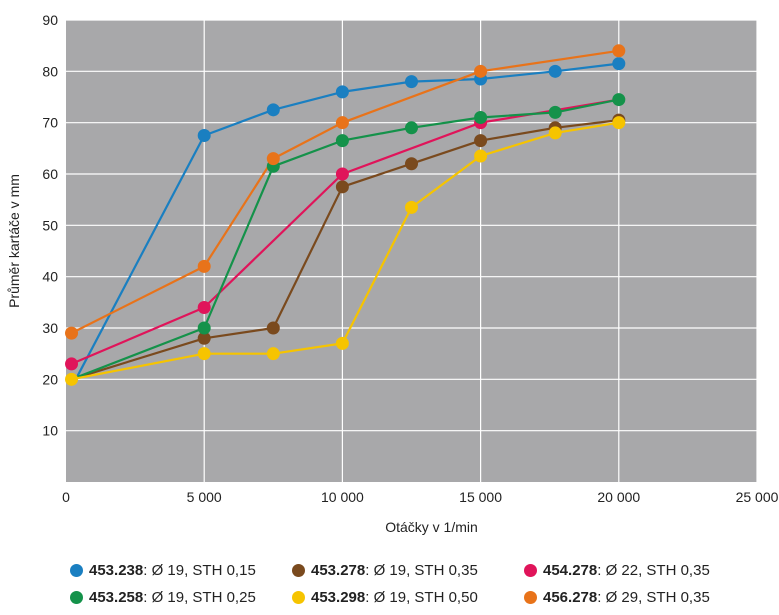 This screenshot has width=779, height=615. Describe the element at coordinates (480, 497) in the screenshot. I see `x-tick-label: 15 000` at that location.